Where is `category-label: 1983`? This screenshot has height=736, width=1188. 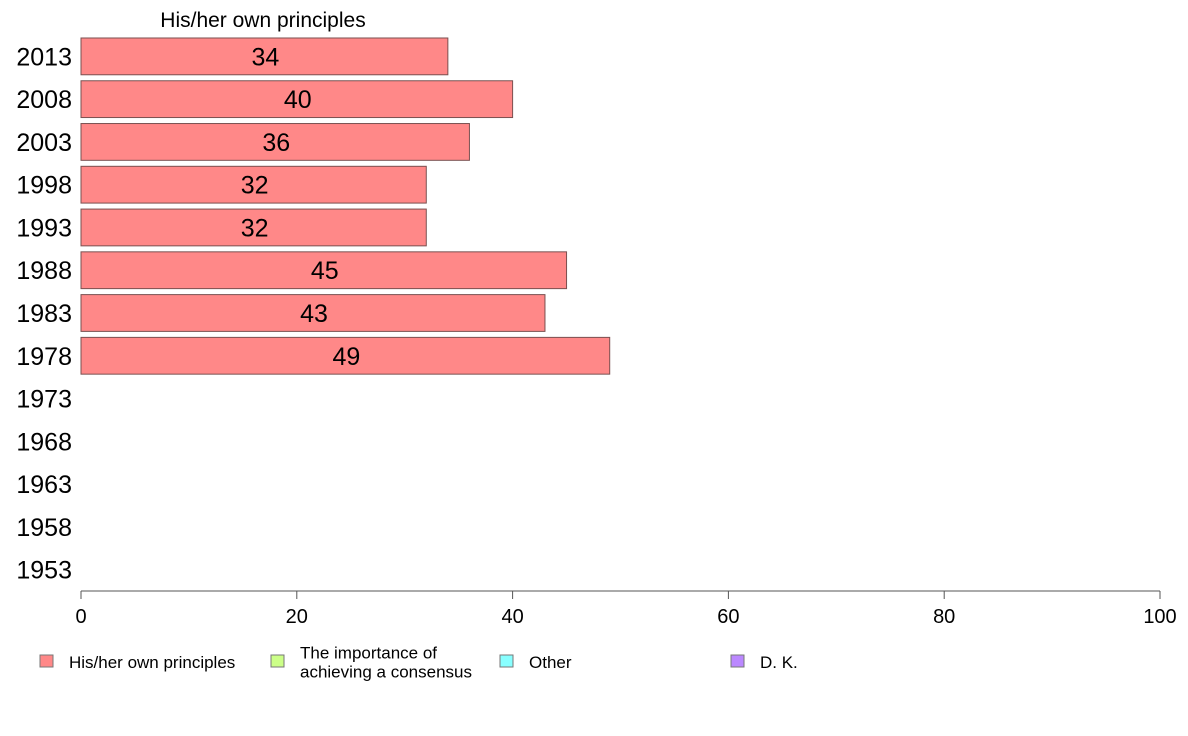 category-label: 1983 is located at coordinates (44, 314).